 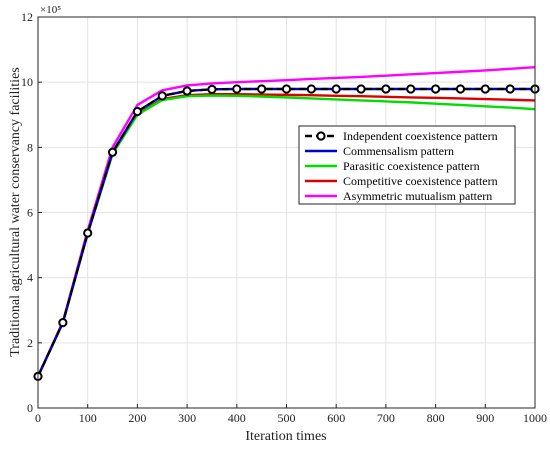 What do you see at coordinates (398, 151) in the screenshot?
I see `legend-label-1: Commensalism pattern` at bounding box center [398, 151].